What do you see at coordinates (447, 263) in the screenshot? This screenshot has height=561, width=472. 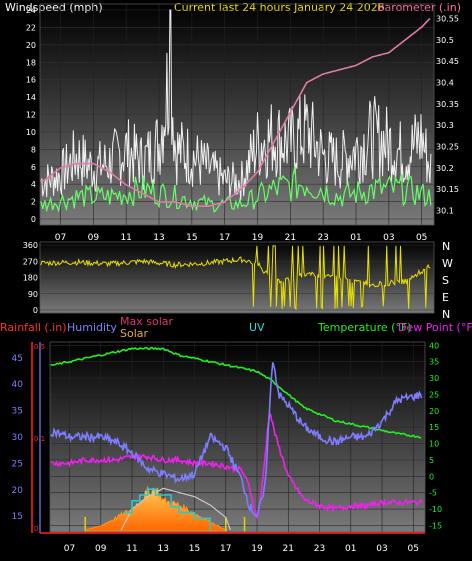 I see `compass-label: W` at bounding box center [447, 263].